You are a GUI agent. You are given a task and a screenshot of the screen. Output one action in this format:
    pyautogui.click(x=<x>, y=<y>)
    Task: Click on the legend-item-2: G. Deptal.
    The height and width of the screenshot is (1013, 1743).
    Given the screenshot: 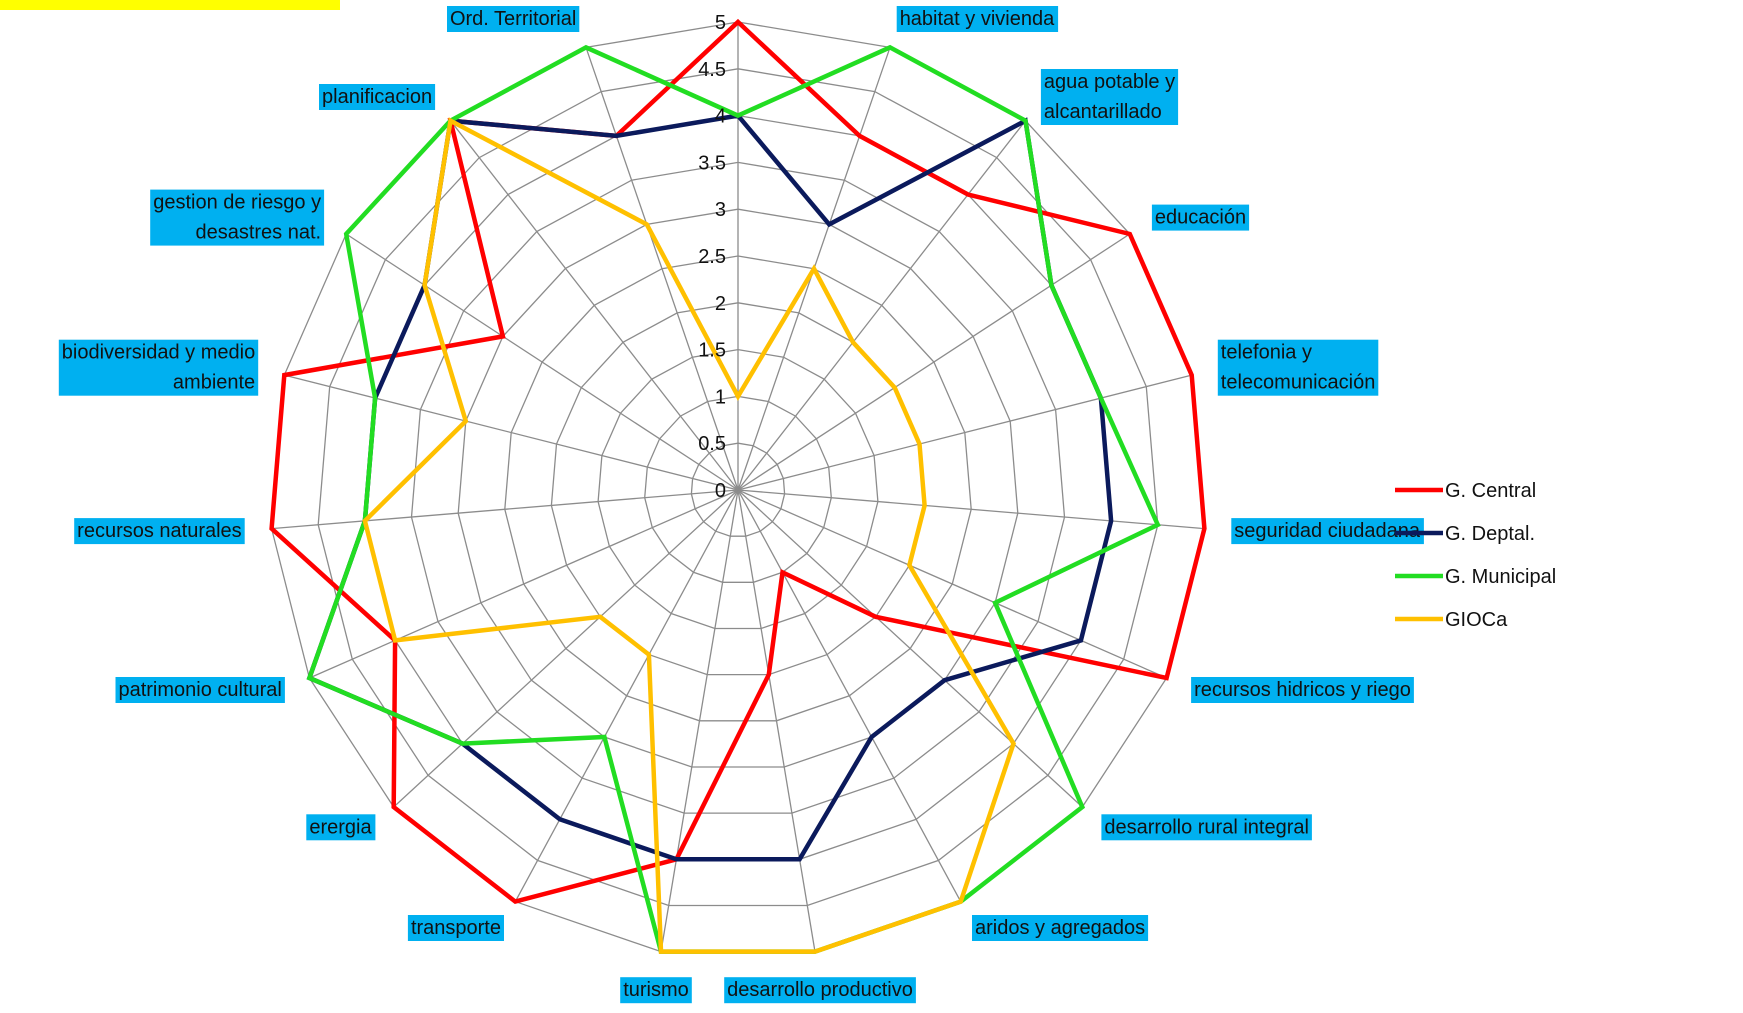 What is the action you would take?
    pyautogui.click(x=1465, y=534)
    